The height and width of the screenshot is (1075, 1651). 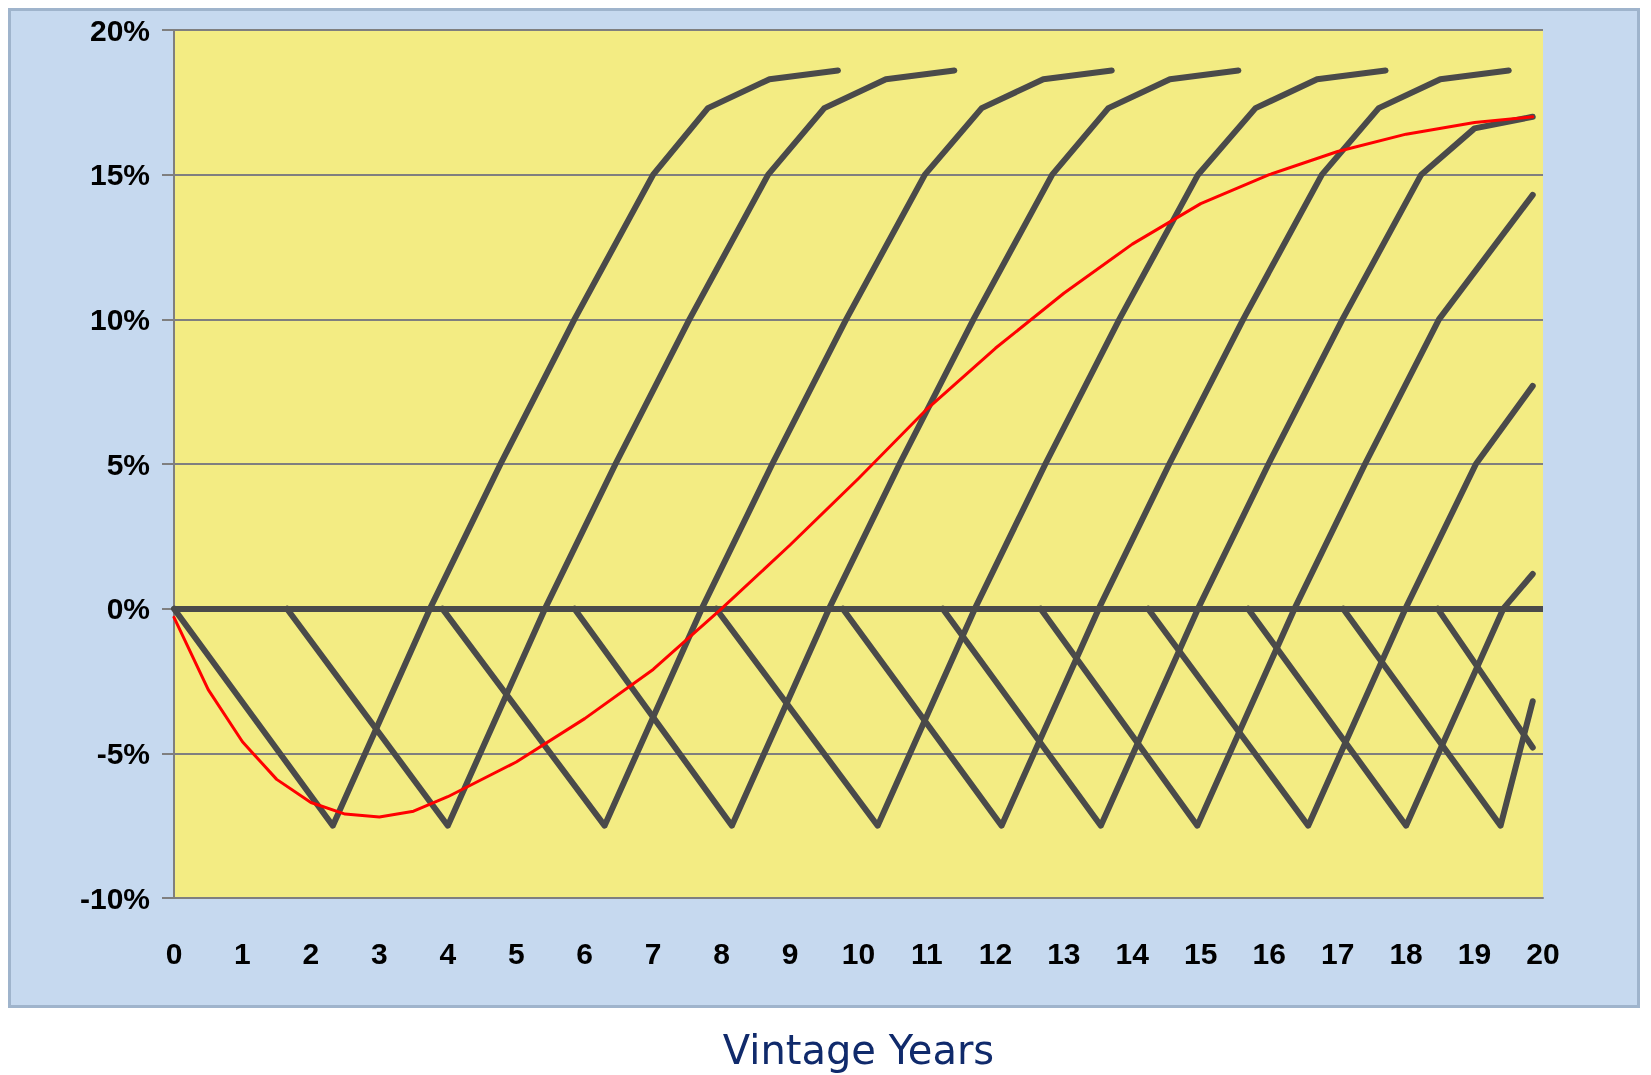 I want to click on x-tick-label: 10, so click(x=858, y=953).